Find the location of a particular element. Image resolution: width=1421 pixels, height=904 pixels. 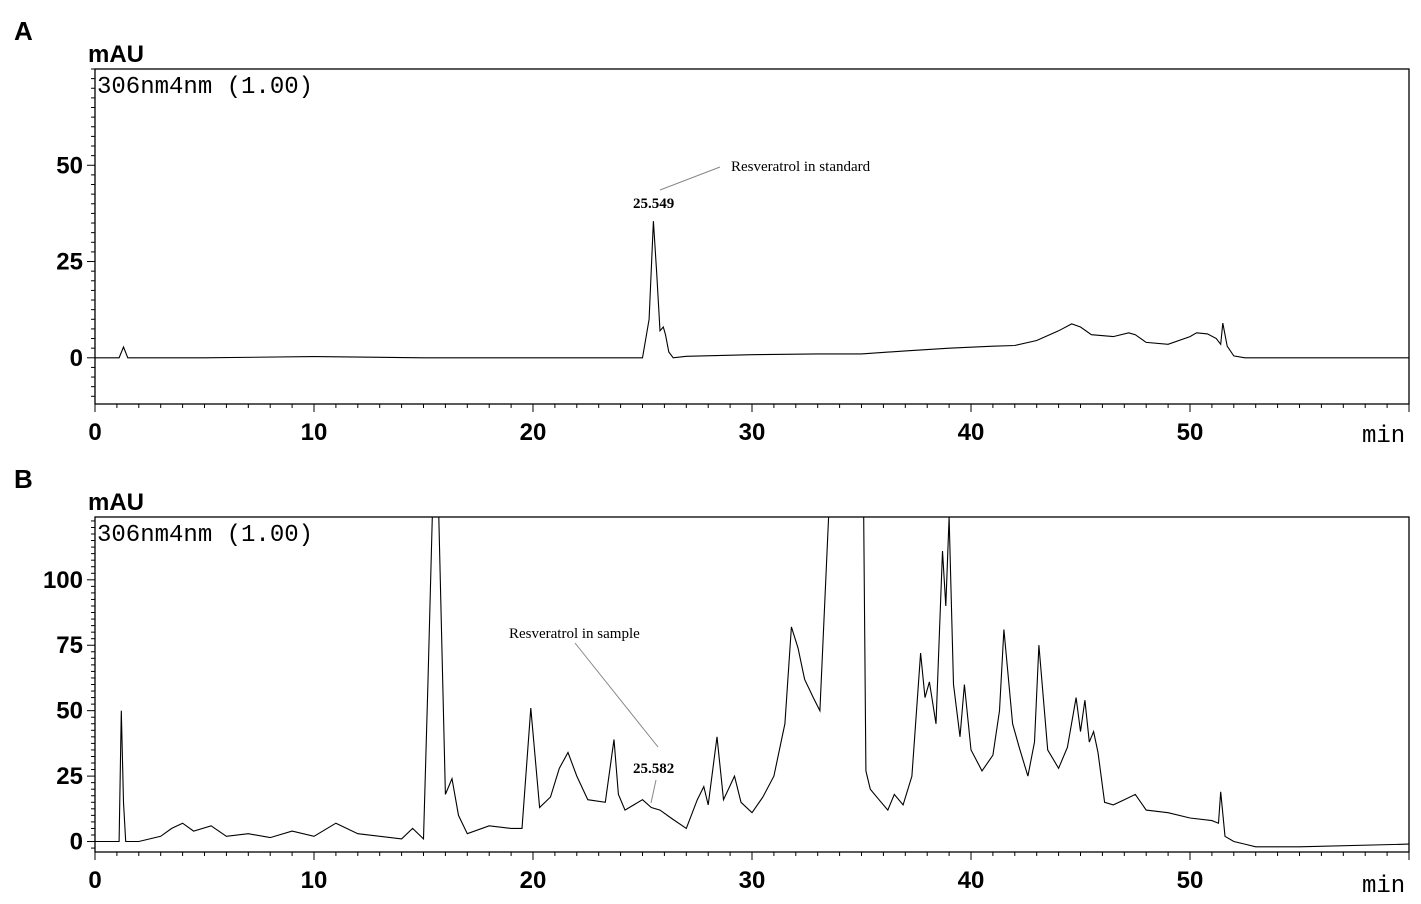

panel-b-y-unit: mAU is located at coordinates (116, 502).